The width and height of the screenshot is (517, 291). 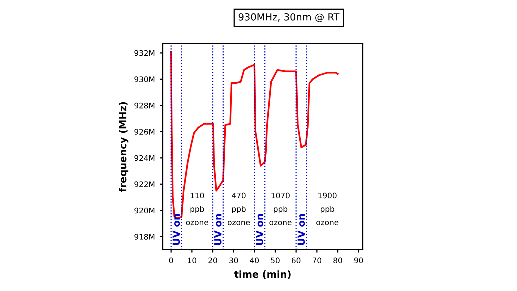 I want to click on y-axis-title: frequency (MHz), so click(x=124, y=147).